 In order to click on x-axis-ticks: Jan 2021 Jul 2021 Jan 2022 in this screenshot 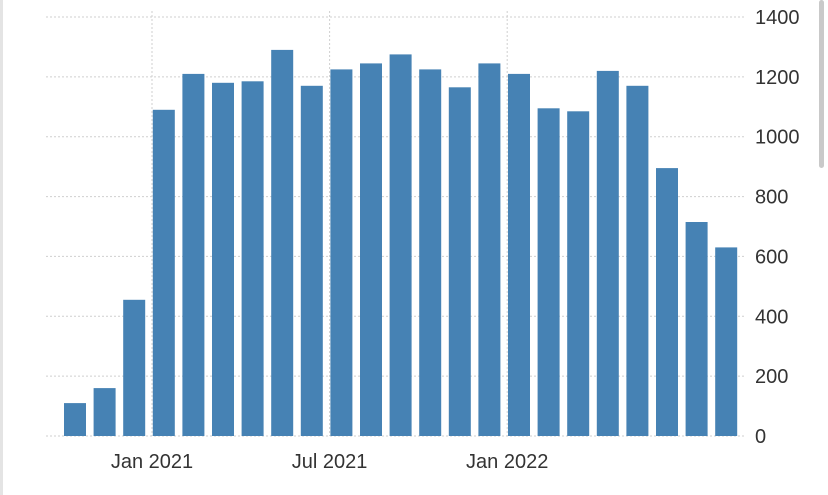, I will do `click(329, 462)`.